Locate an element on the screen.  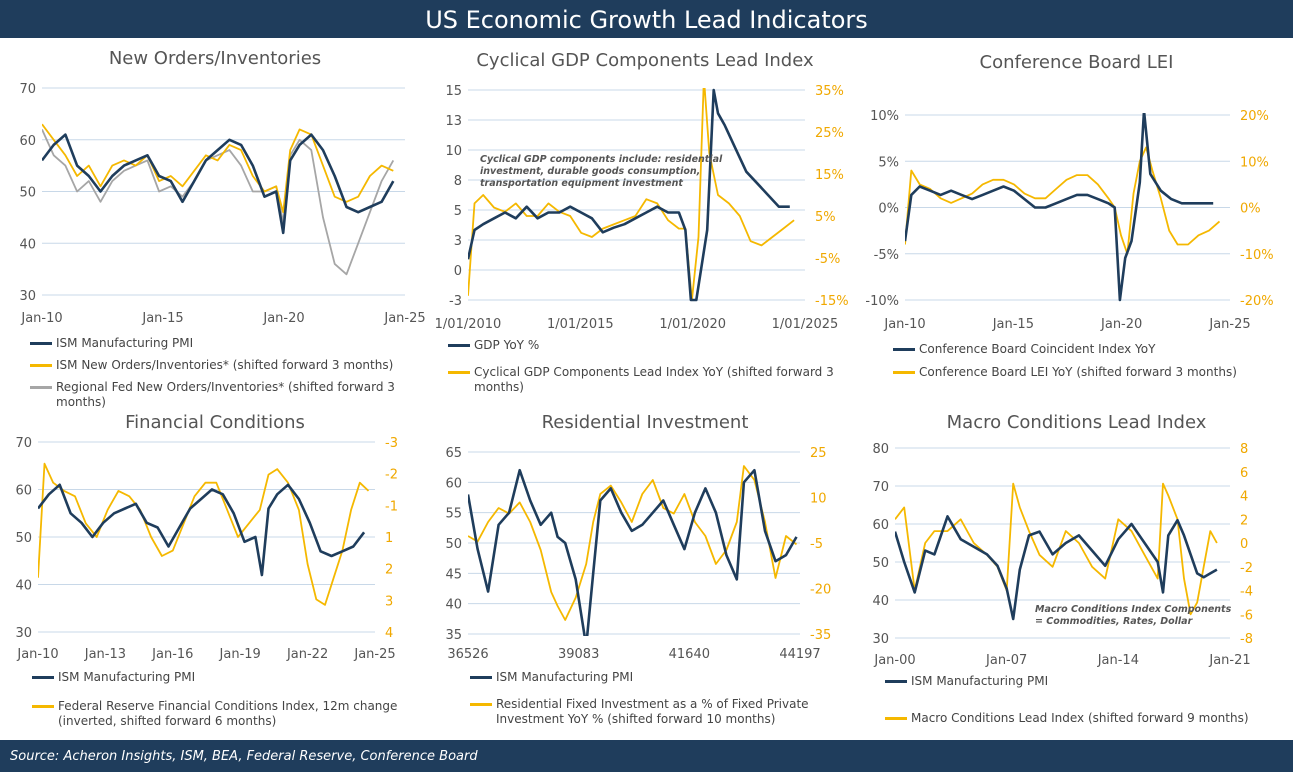
chart-title: Financial Conditions is located at coordinates (215, 422).